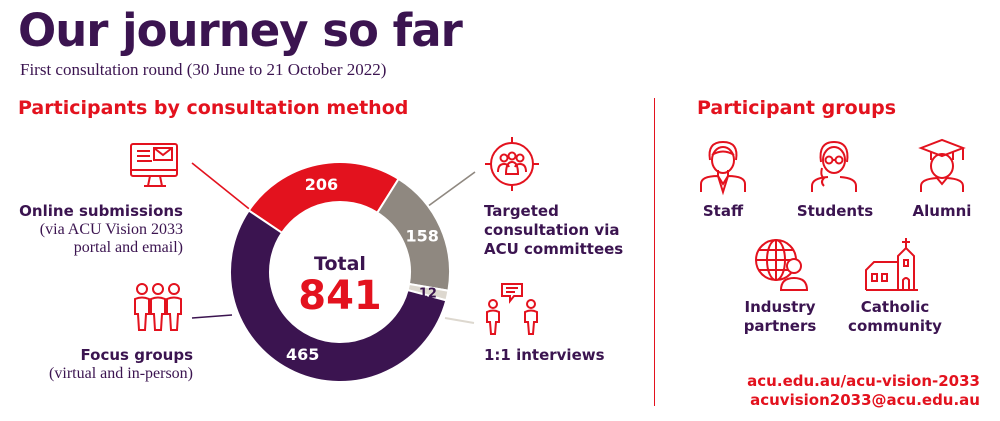 Image resolution: width=1000 pixels, height=421 pixels. What do you see at coordinates (895, 307) in the screenshot?
I see `catholic-line1: Catholic` at bounding box center [895, 307].